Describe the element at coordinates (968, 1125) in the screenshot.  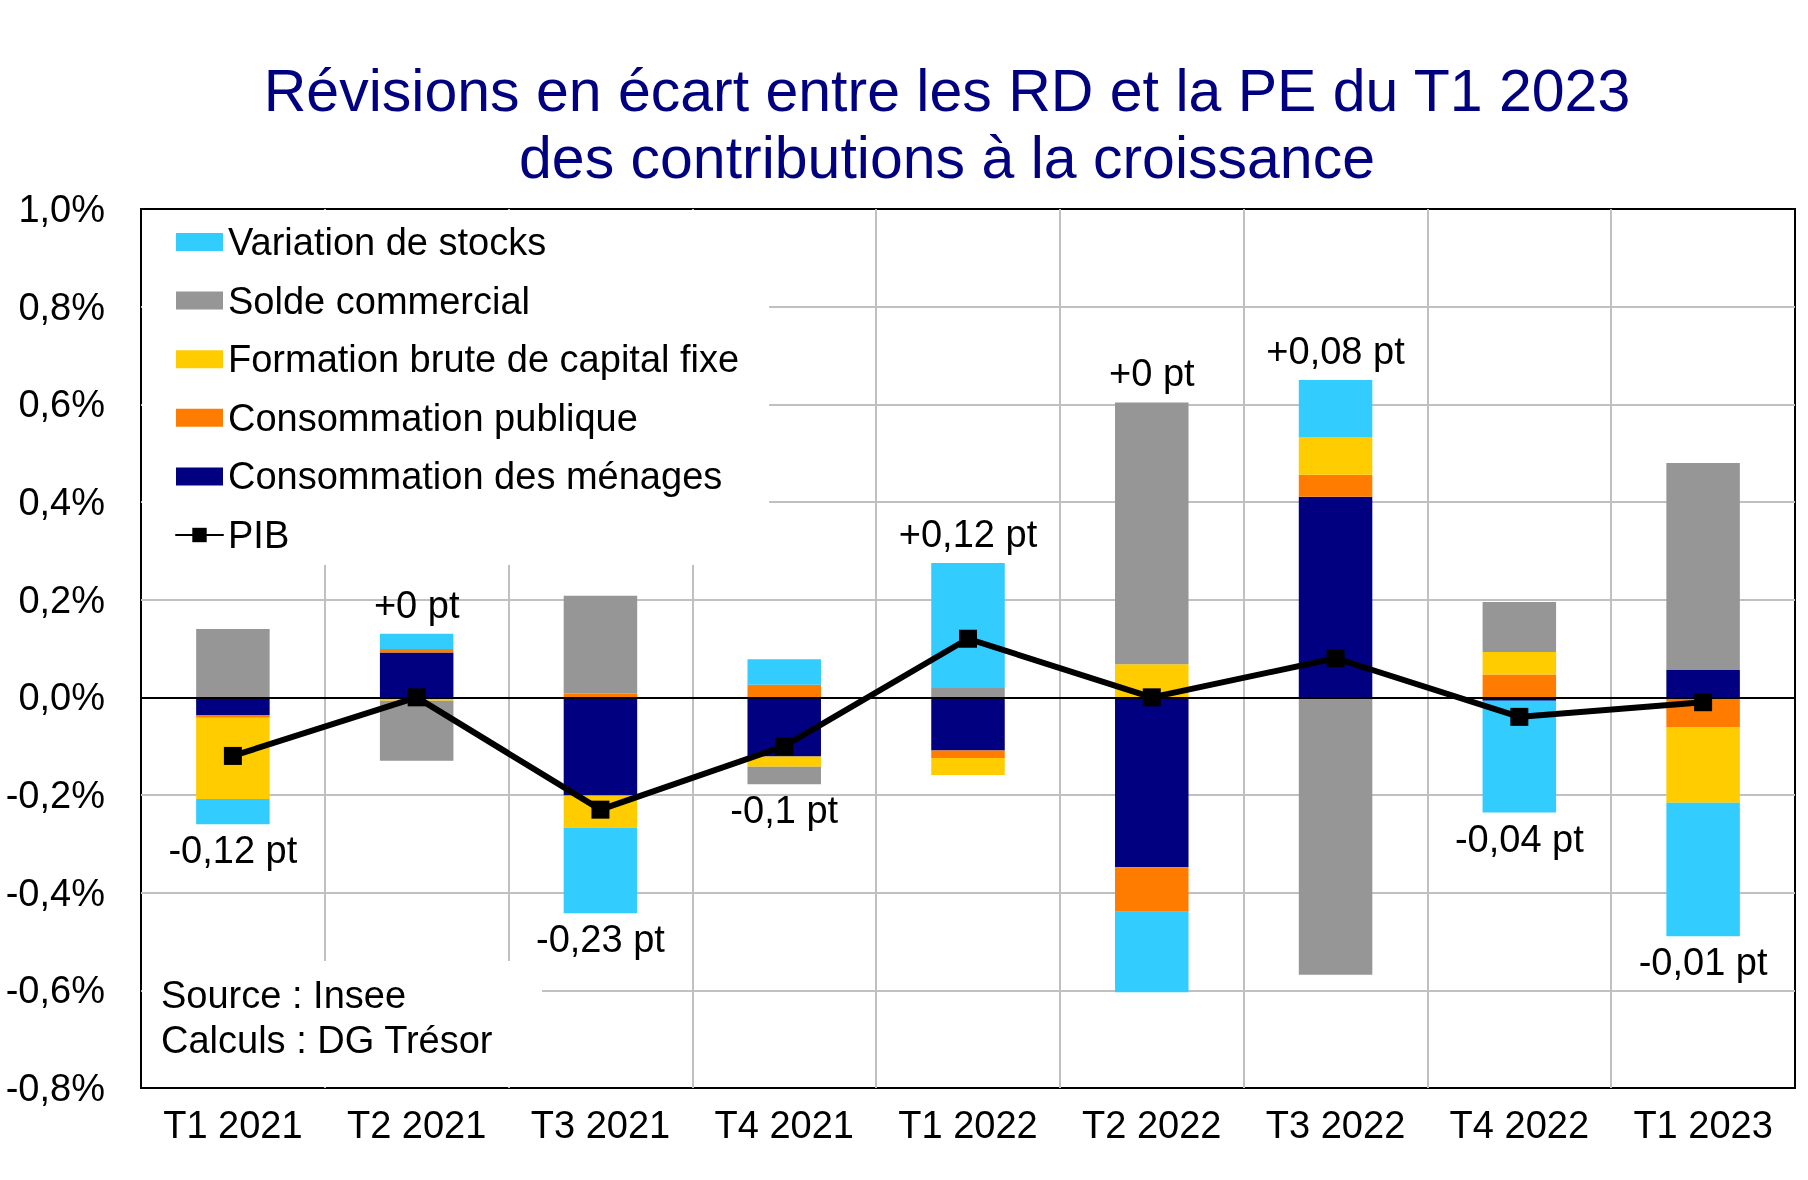
I see `x-tick-label: T1 2022` at that location.